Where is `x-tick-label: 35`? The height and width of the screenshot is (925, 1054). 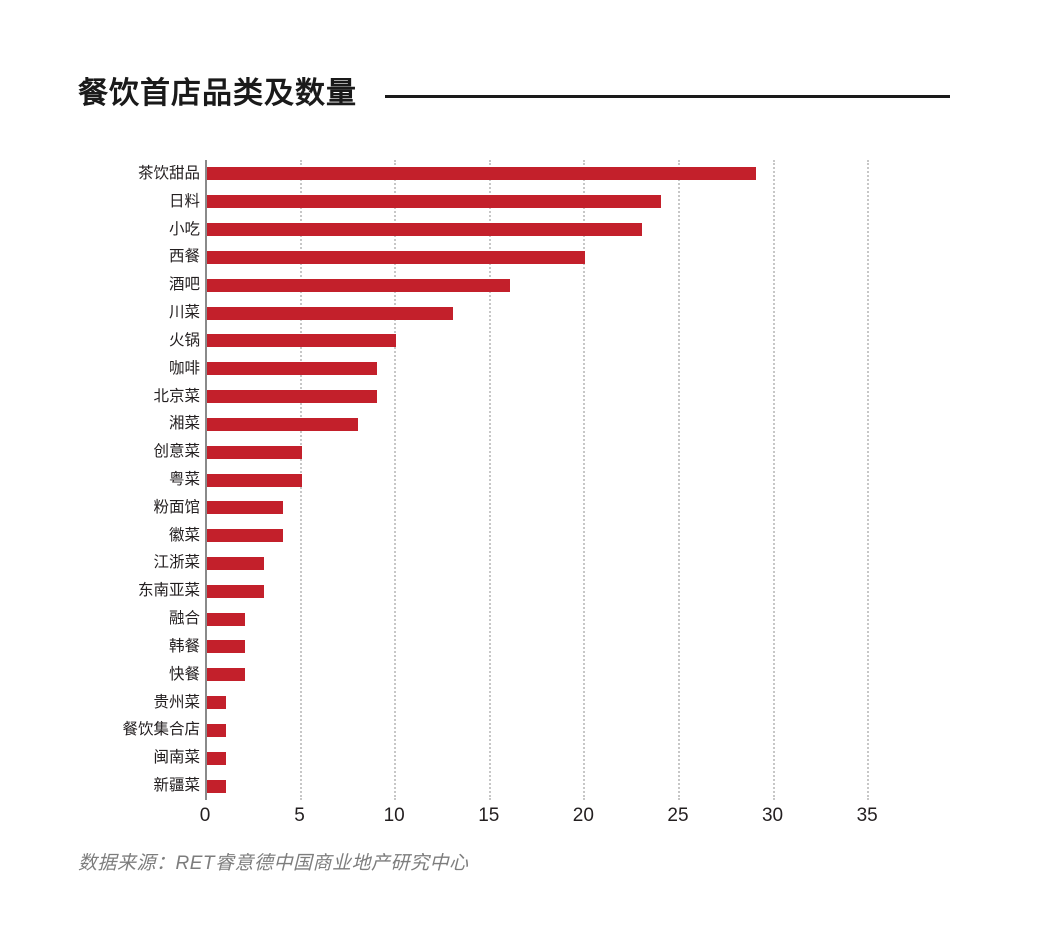
x-tick-label: 35 is located at coordinates (867, 815).